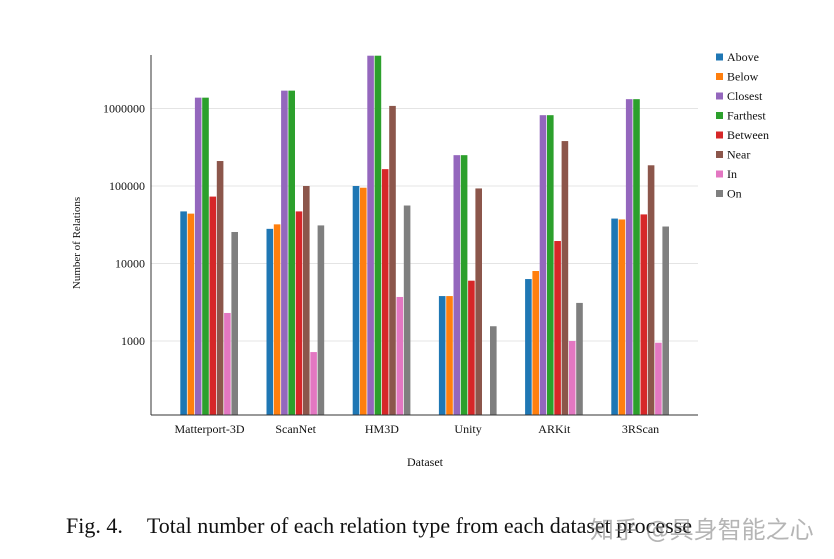 This screenshot has width=834, height=559. I want to click on bar-below-unity, so click(449, 355).